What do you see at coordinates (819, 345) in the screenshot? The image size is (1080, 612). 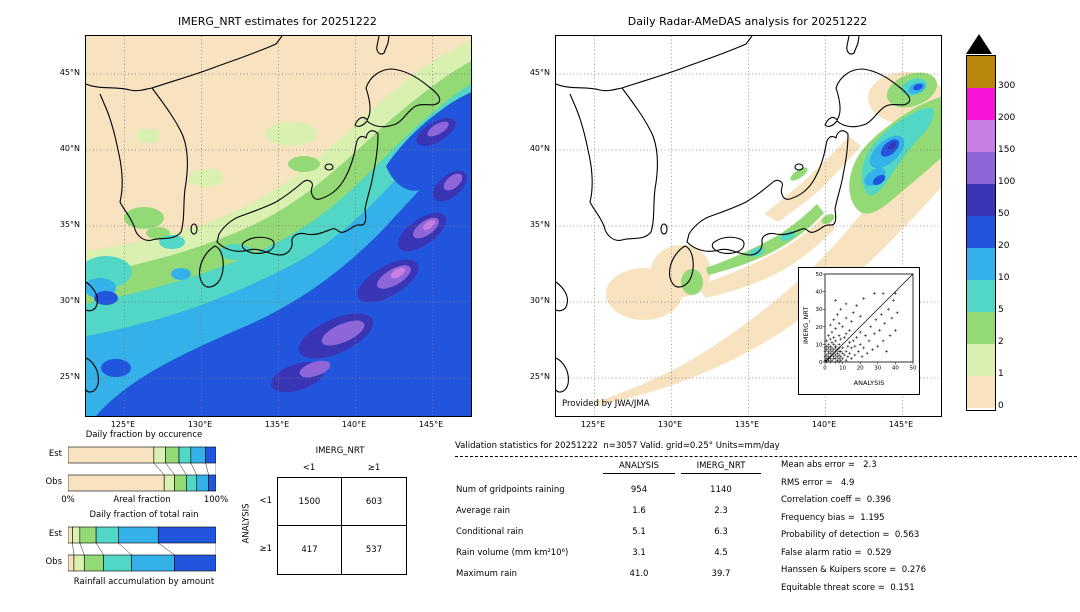 I see `scatter-y-tick-label: 10` at bounding box center [819, 345].